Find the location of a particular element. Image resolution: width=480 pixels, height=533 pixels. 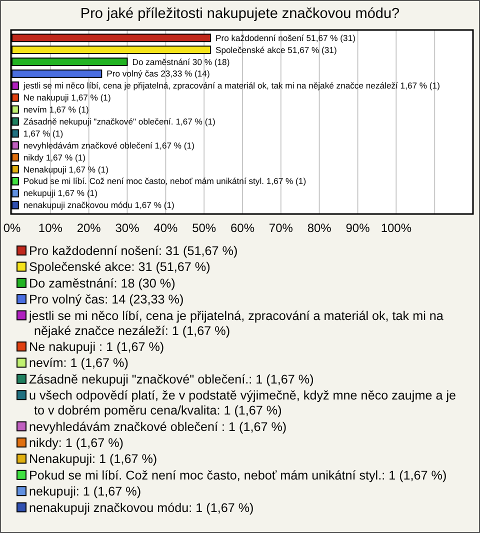

legend-label: Pro volný čas: 14 (23,33 %) is located at coordinates (106, 299).